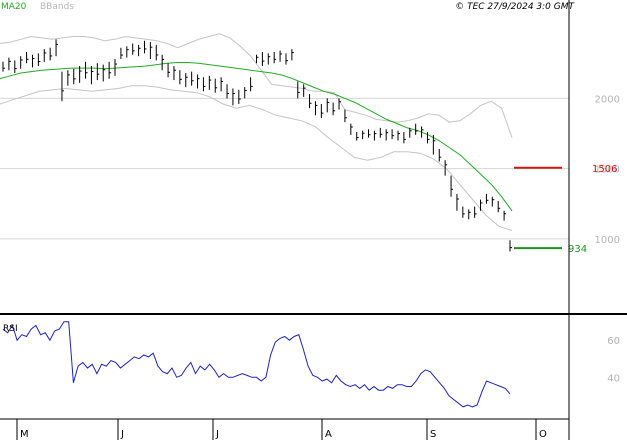  I want to click on rsi-tick-label: 40, so click(613, 378).